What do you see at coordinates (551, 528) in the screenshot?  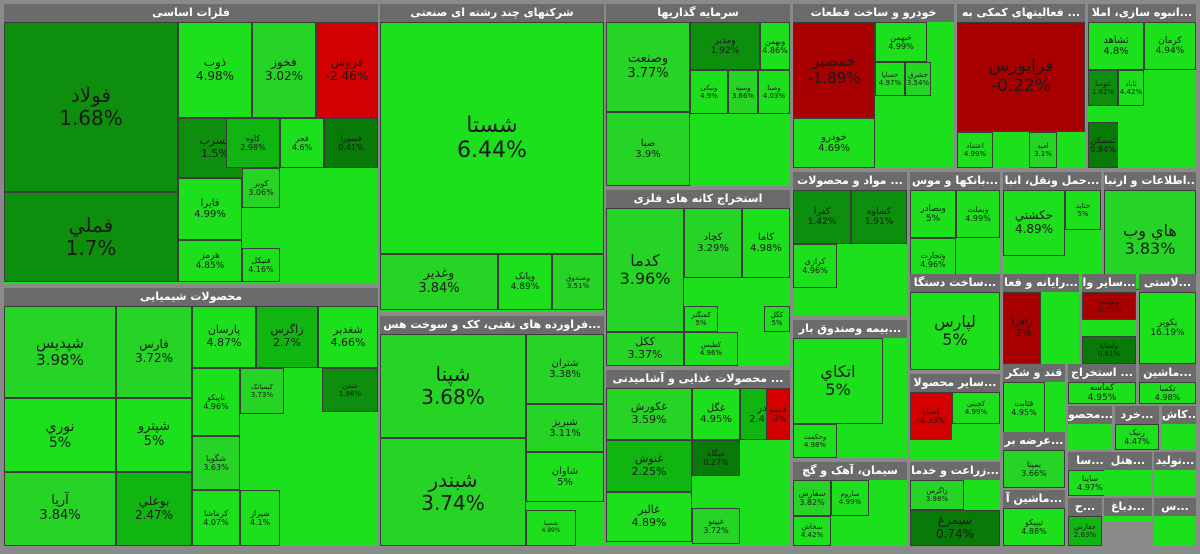 I see `stock-tile: شسپا 4.99%` at bounding box center [551, 528].